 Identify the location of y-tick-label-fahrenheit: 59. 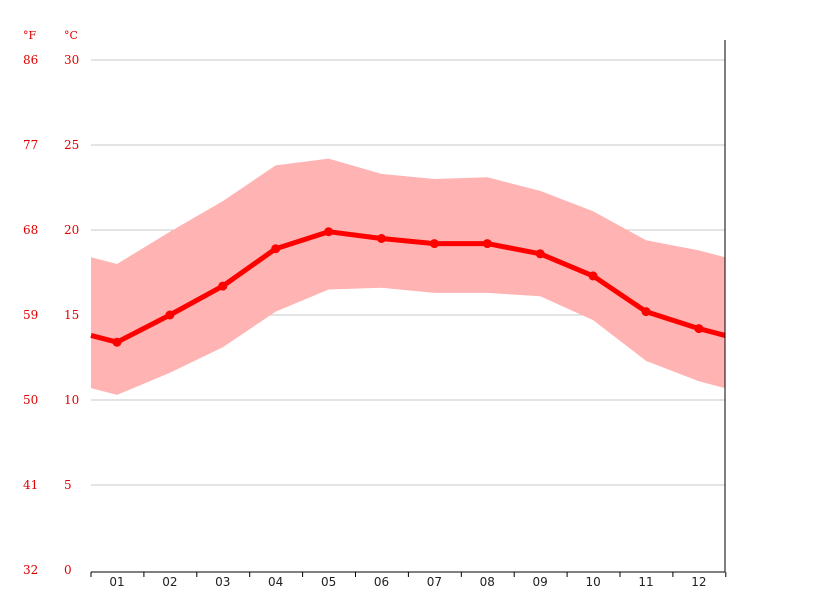
(30, 315).